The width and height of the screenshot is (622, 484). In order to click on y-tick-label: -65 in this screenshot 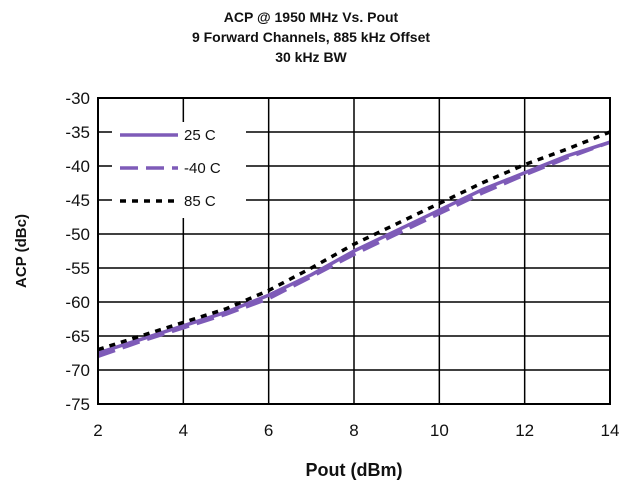, I will do `click(77, 336)`.